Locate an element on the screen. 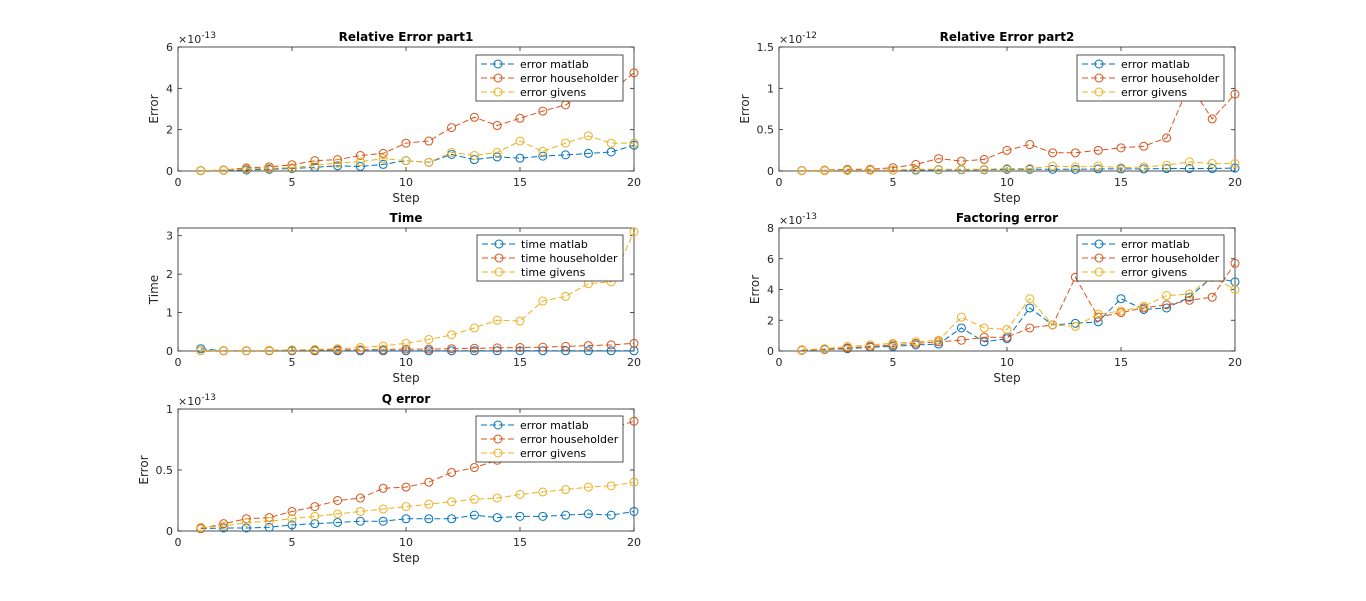 This screenshot has width=1366, height=601. chart-relative-error-part1-legend-swatch-marker is located at coordinates (498, 92).